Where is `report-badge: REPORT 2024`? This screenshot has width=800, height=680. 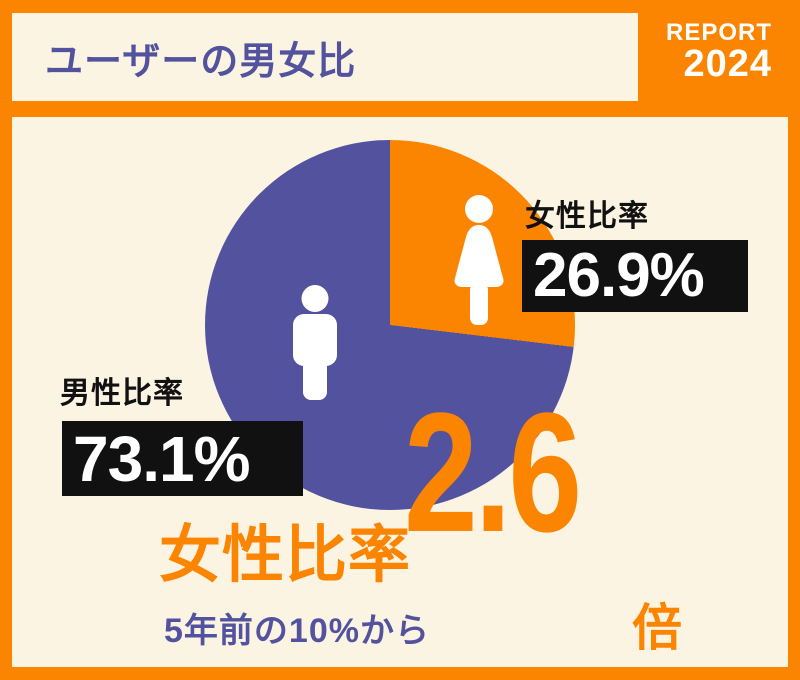 report-badge: REPORT 2024 is located at coordinates (719, 52).